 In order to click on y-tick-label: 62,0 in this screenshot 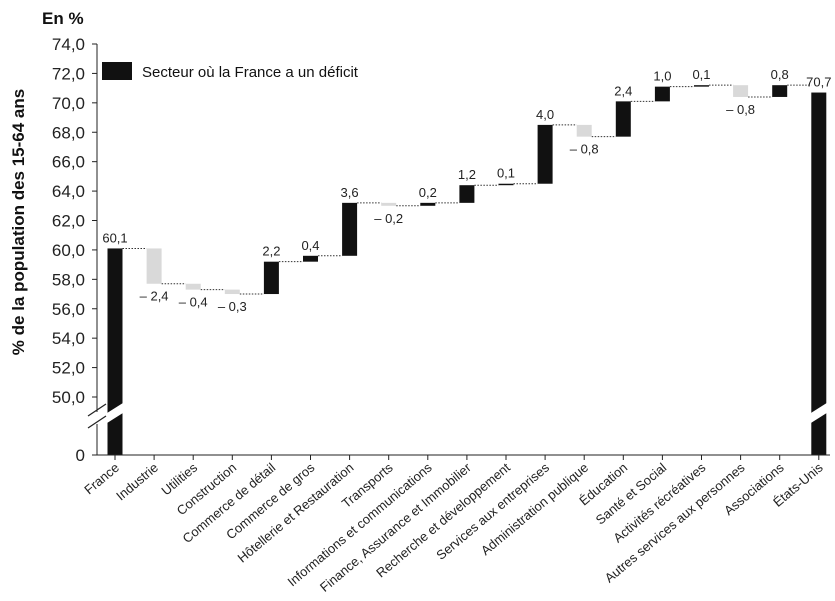, I will do `click(68, 221)`.